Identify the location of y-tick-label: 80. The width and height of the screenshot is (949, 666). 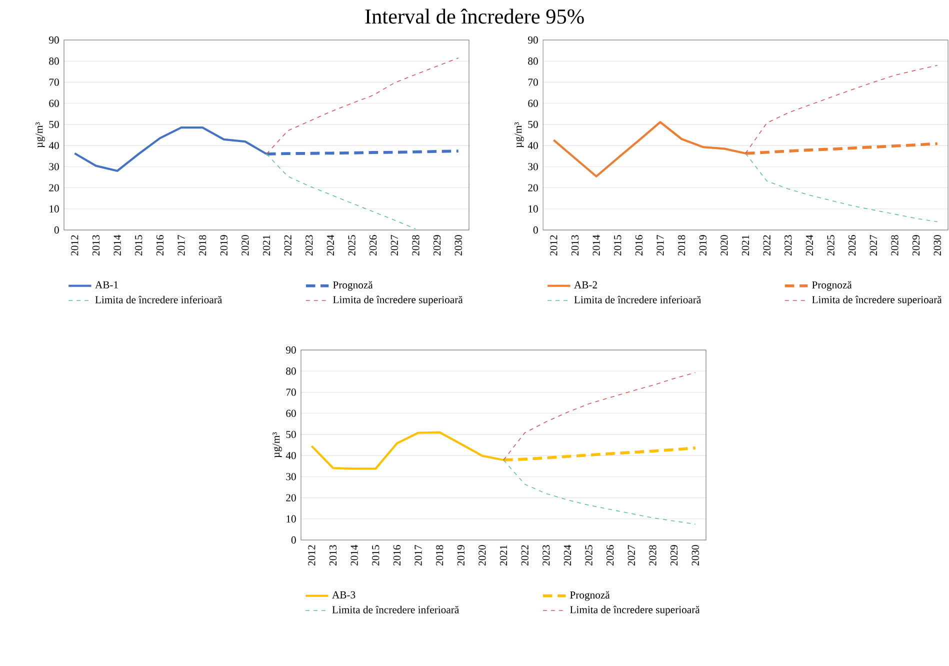
(291, 371).